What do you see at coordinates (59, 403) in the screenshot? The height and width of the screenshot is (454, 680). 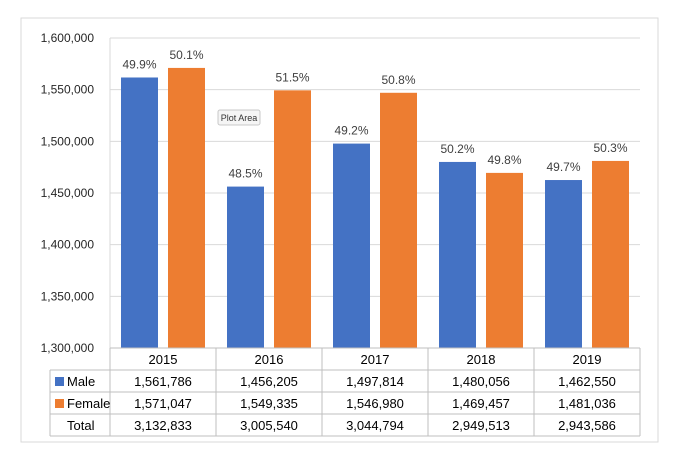 I see `legend-key-female` at bounding box center [59, 403].